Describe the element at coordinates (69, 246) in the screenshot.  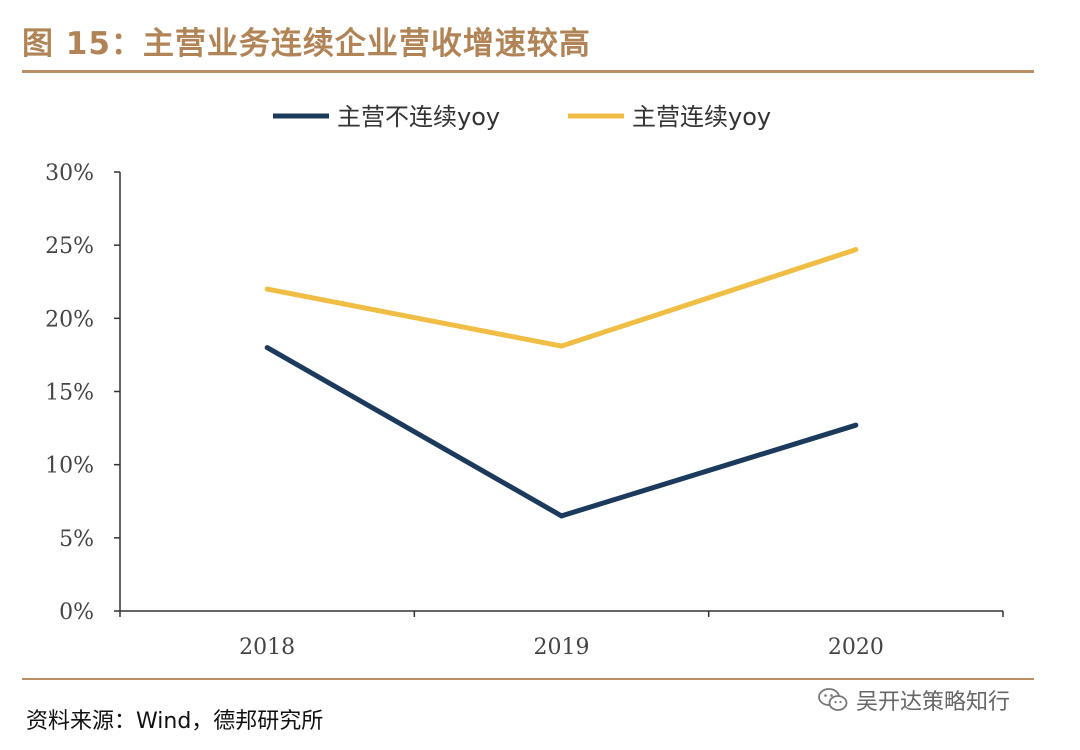
I see `y-tick-label: 25%` at that location.